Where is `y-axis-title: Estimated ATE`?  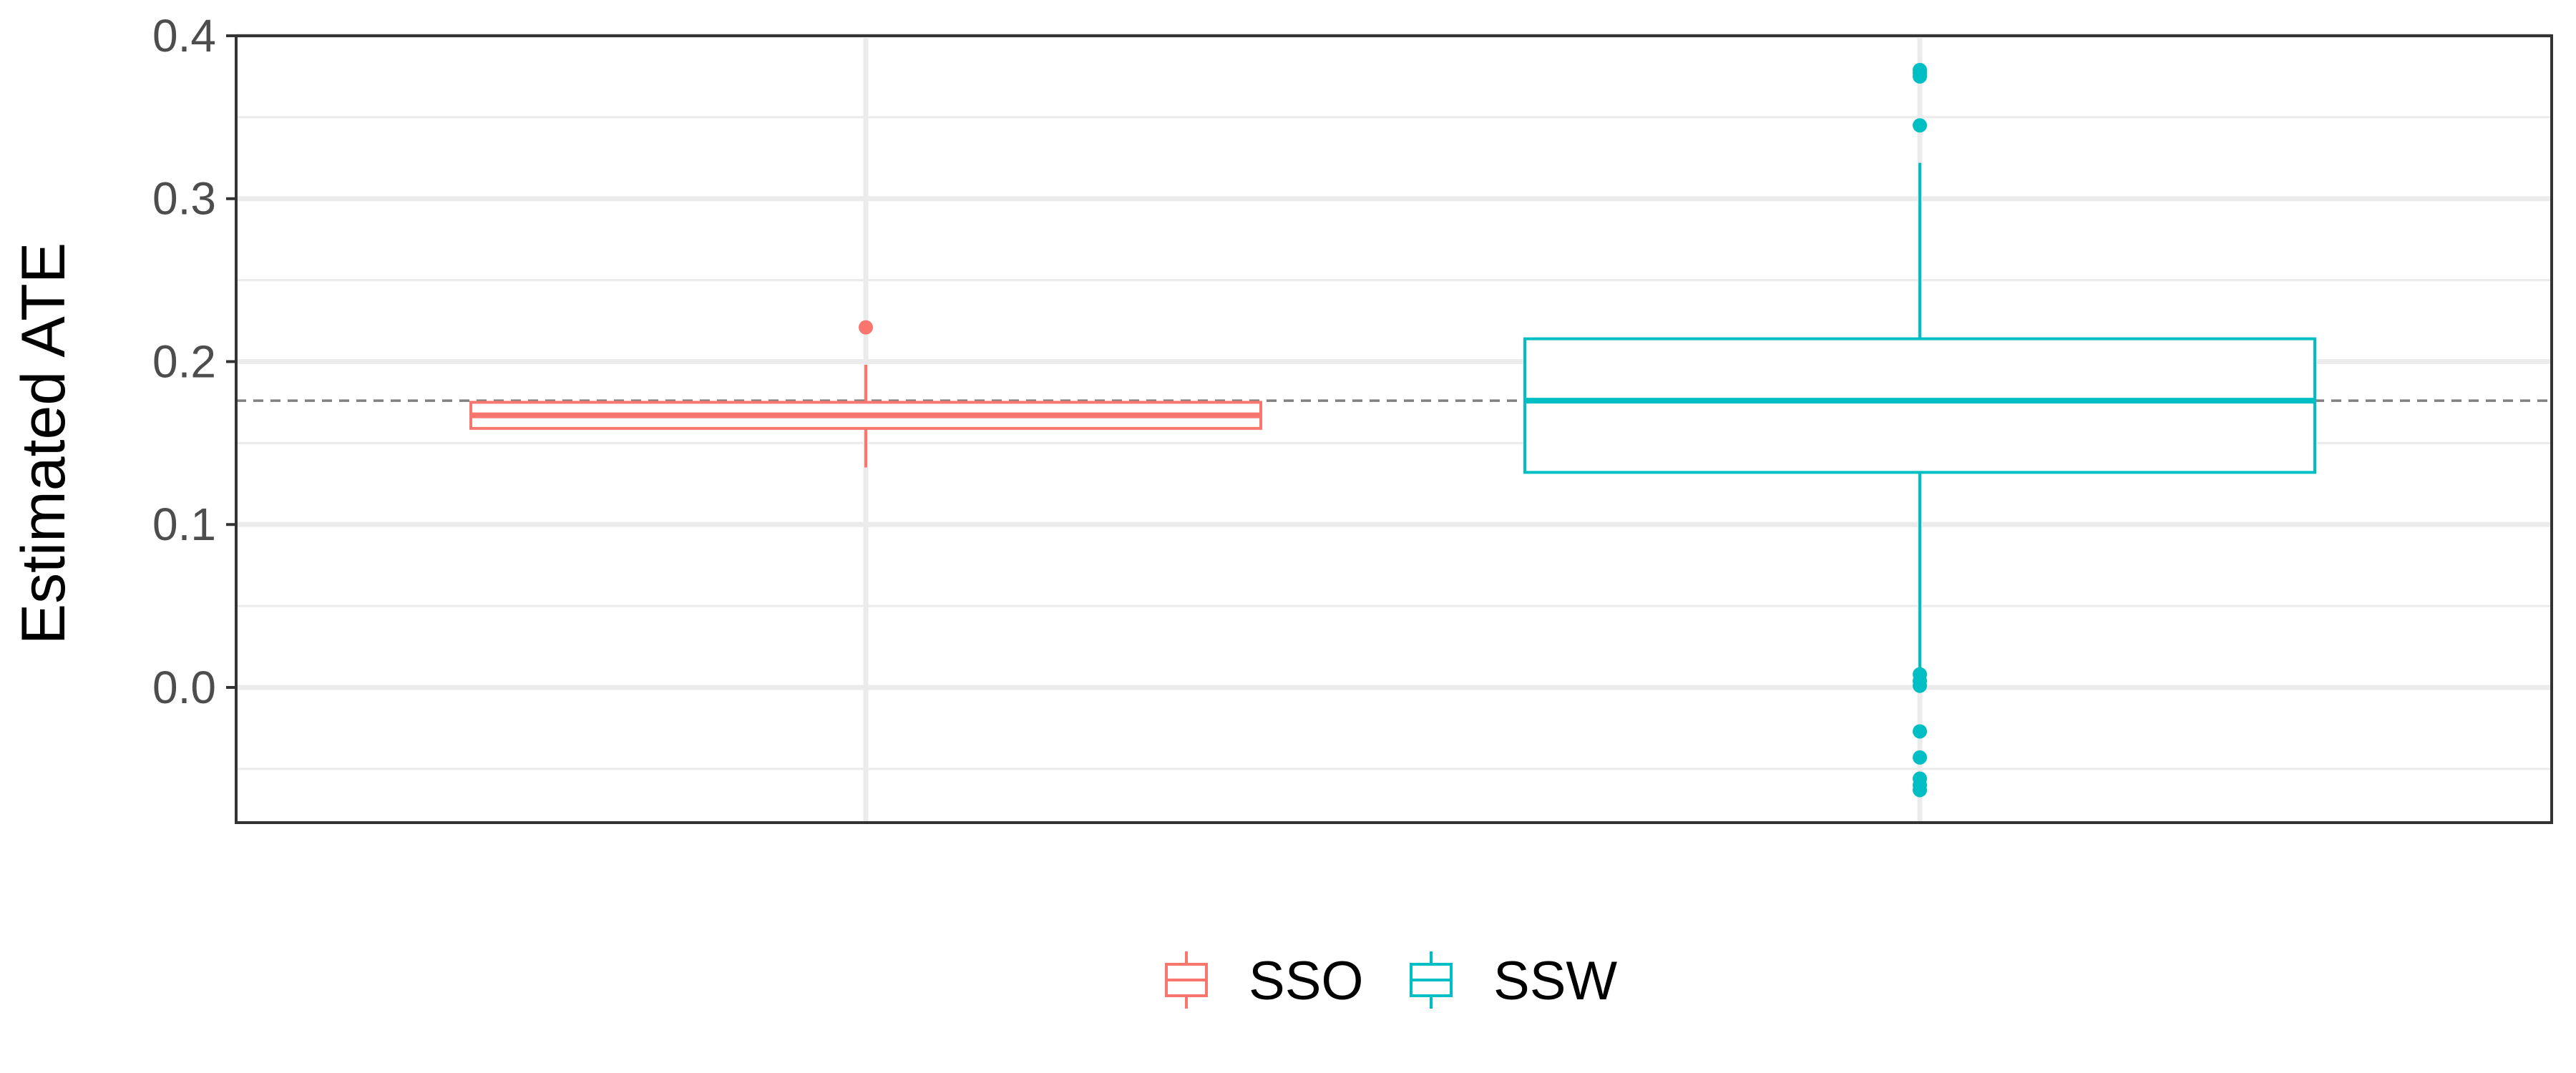 y-axis-title: Estimated ATE is located at coordinates (43, 444).